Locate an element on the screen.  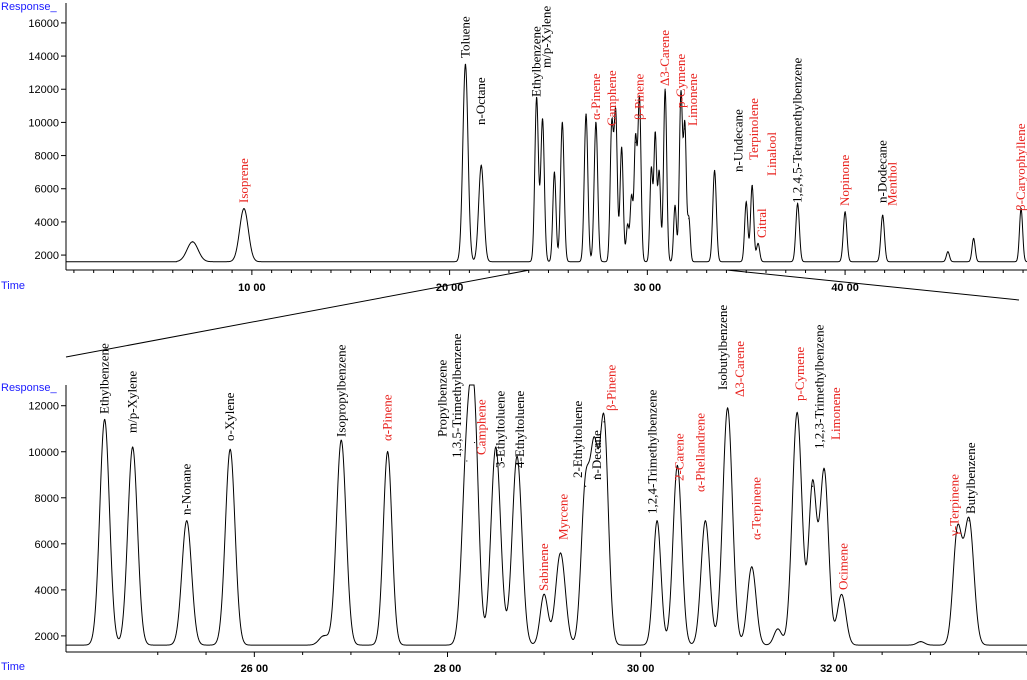
x-tick-label: 32 00 is located at coordinates (834, 669).